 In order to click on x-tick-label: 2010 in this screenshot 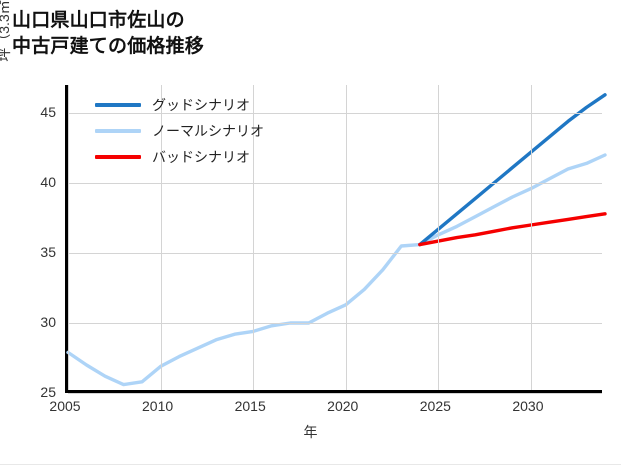, I will do `click(158, 406)`.